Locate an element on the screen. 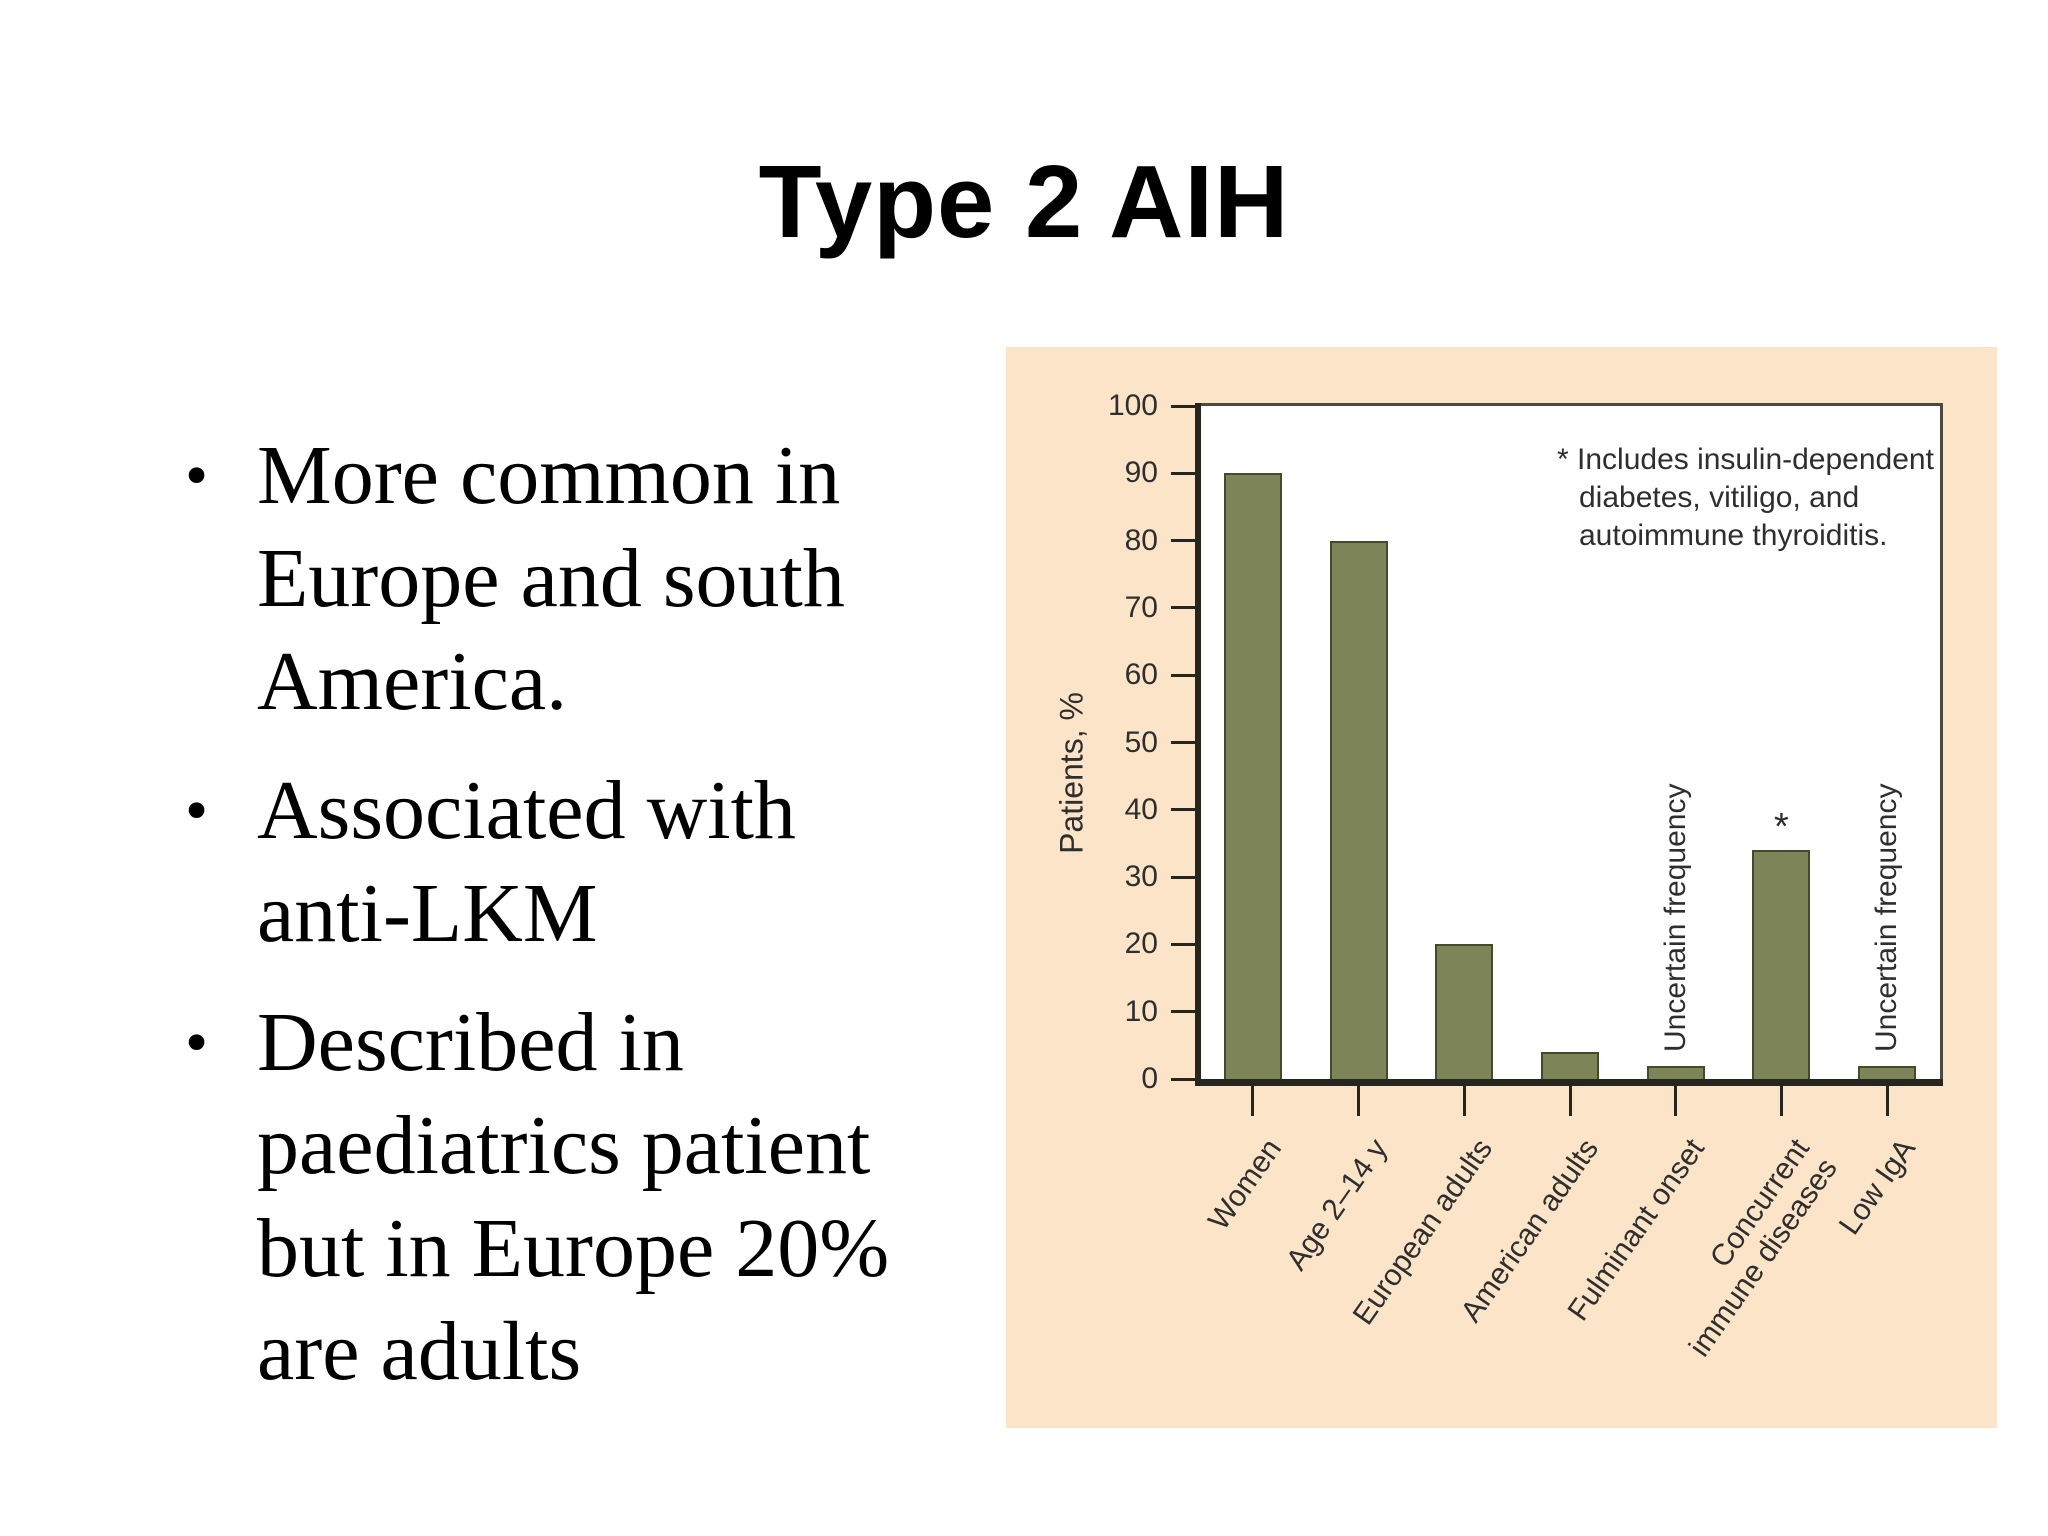 This screenshot has width=2048, height=1536. annotation-low-iga: Uncertain frequency is located at coordinates (1887, 917).